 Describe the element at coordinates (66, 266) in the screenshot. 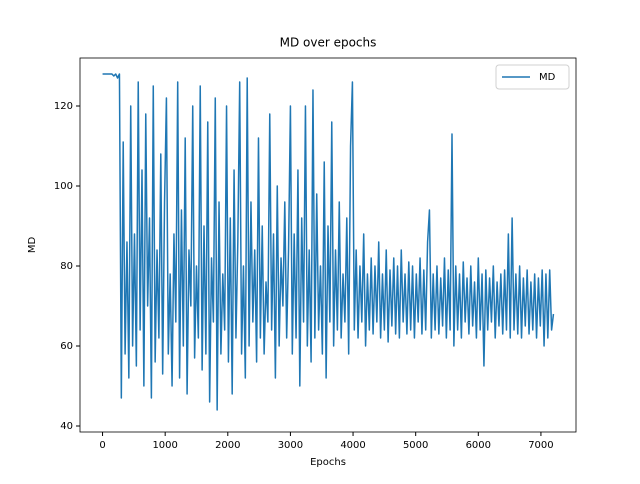

I see `y-tick-label: 80` at that location.